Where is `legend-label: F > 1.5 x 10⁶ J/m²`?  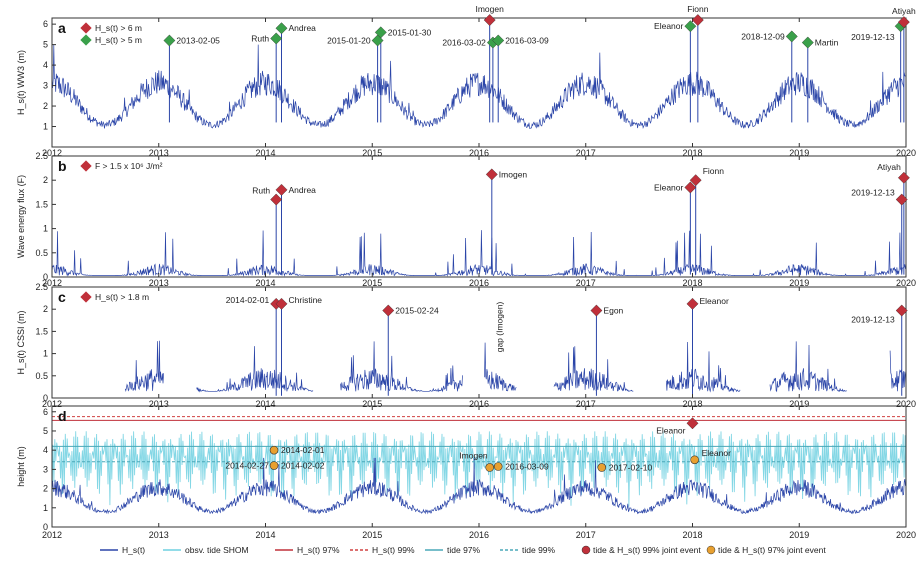
legend-label: F > 1.5 x 10⁶ J/m² is located at coordinates (129, 166).